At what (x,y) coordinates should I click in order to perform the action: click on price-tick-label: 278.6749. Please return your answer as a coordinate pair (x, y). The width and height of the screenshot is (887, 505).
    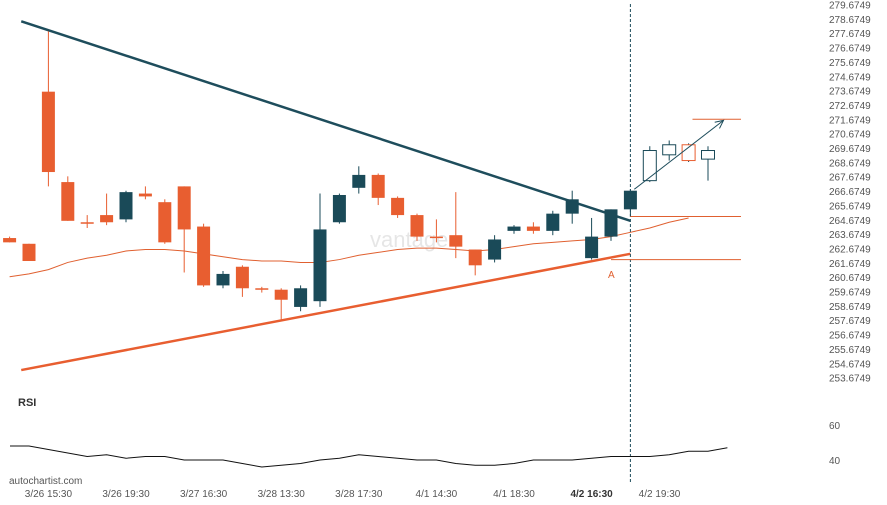
    Looking at the image, I should click on (850, 20).